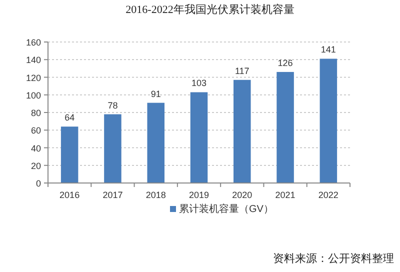 The width and height of the screenshot is (400, 272). What do you see at coordinates (33, 95) in the screenshot?
I see `y-tick-label: 100` at bounding box center [33, 95].